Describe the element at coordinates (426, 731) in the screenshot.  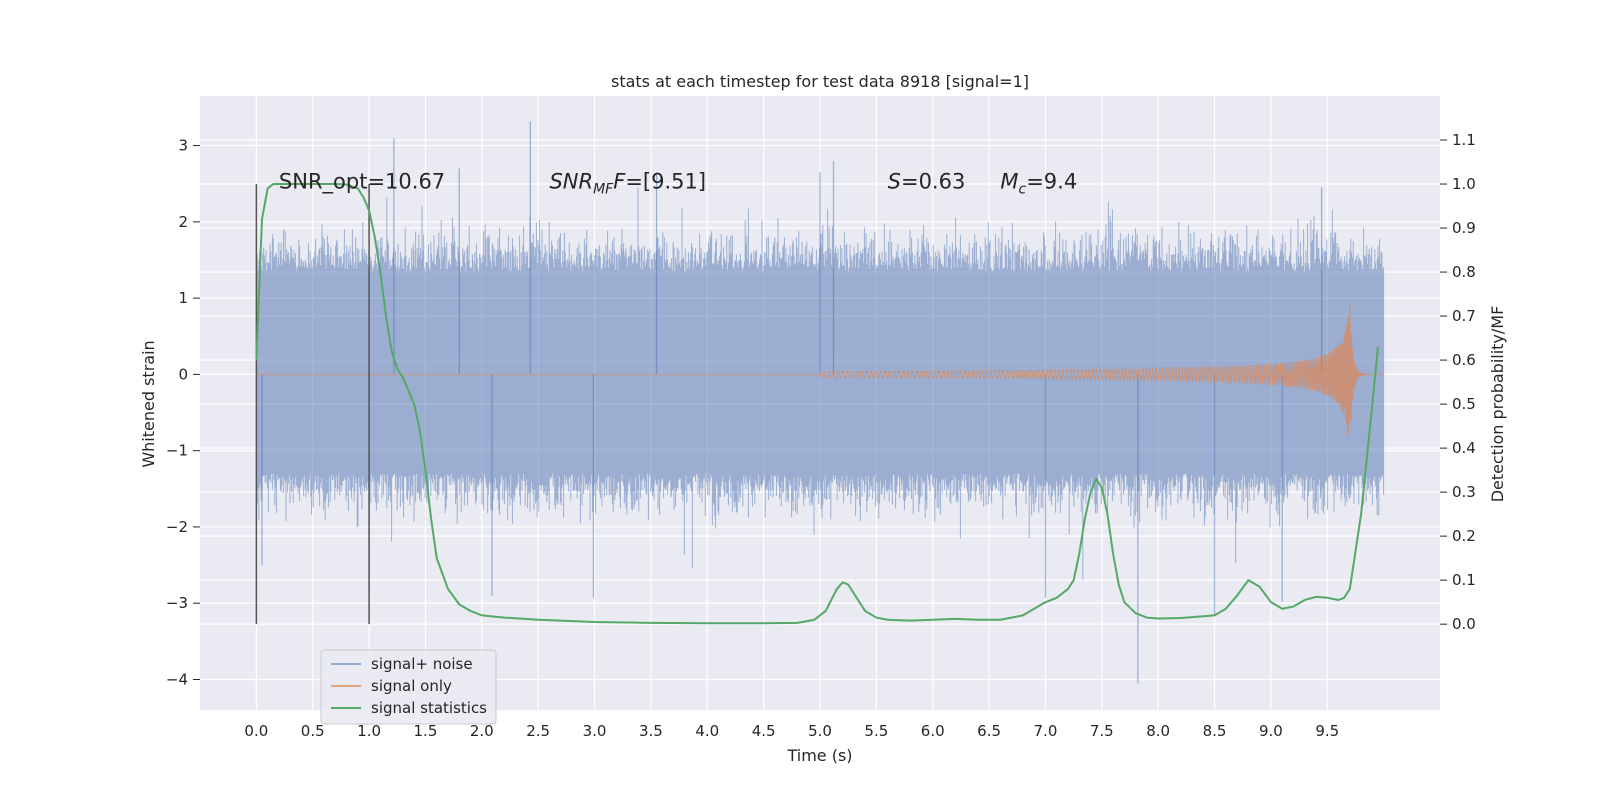
I see `x-tick-label: 1.5` at that location.